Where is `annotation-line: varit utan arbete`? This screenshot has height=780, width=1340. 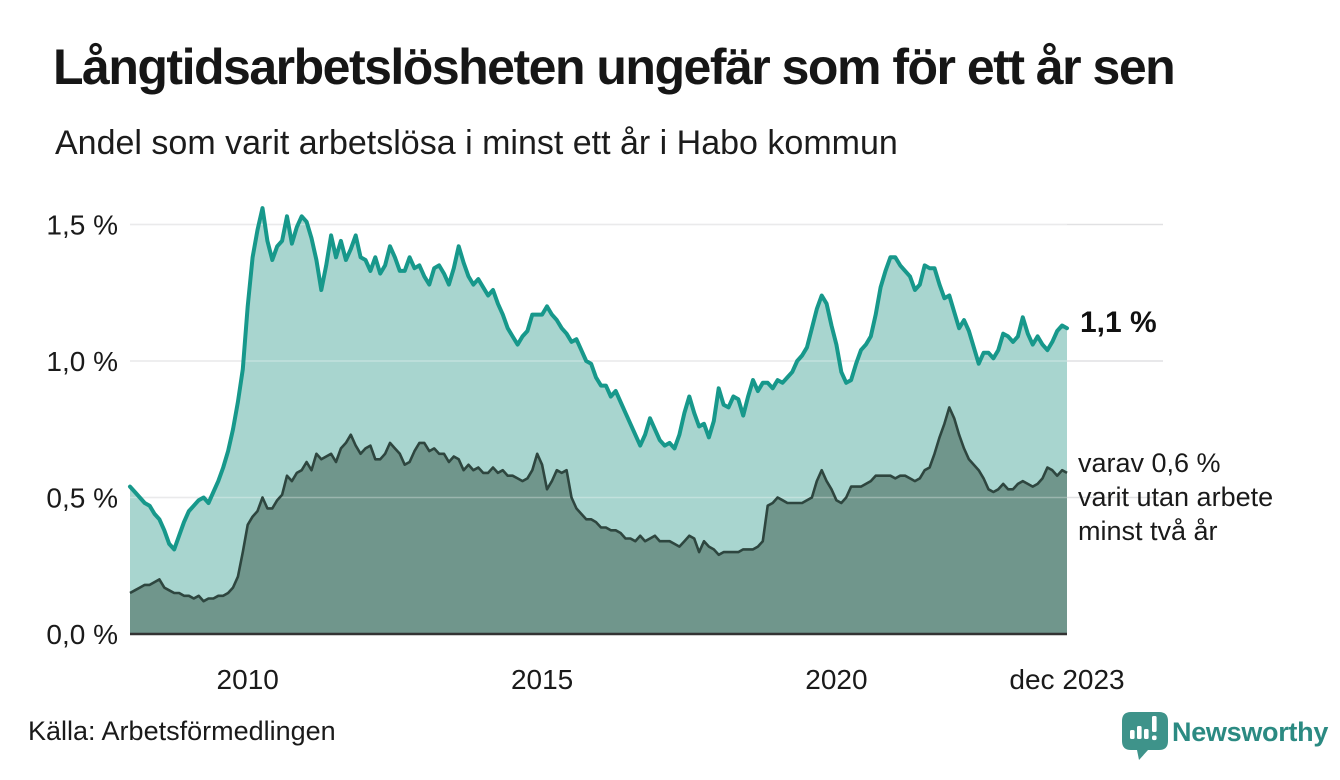
annotation-line: varit utan arbete is located at coordinates (1176, 497).